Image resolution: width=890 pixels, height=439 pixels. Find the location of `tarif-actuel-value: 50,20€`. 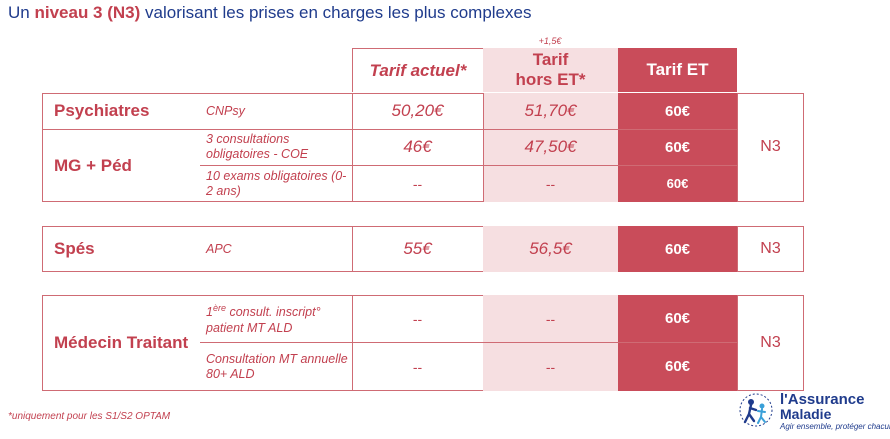

tarif-actuel-value: 50,20€ is located at coordinates (417, 110).